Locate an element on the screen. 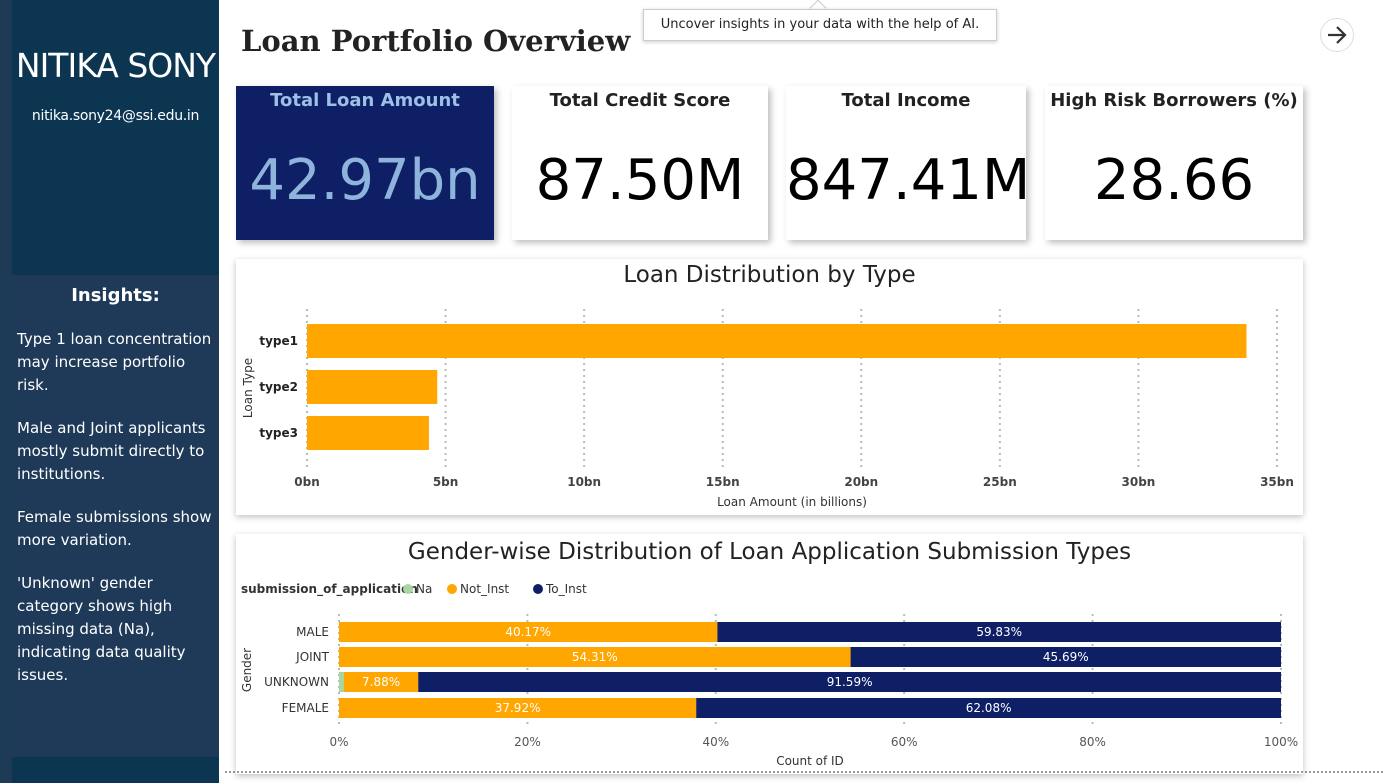 This screenshot has width=1383, height=783. y-tick-label: type2 is located at coordinates (278, 387).